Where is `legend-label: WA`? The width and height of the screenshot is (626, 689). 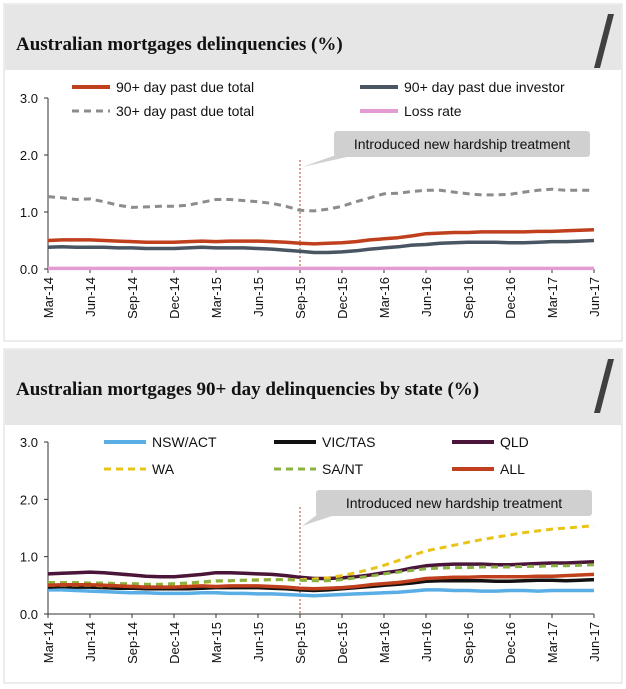
legend-label: WA is located at coordinates (163, 469).